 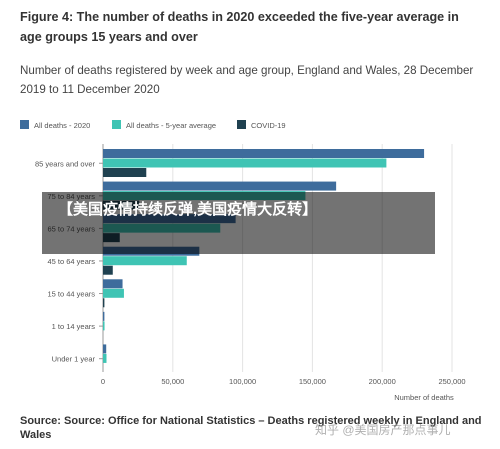 What do you see at coordinates (62, 125) in the screenshot?
I see `legend-label-0: All deaths - 2020` at bounding box center [62, 125].